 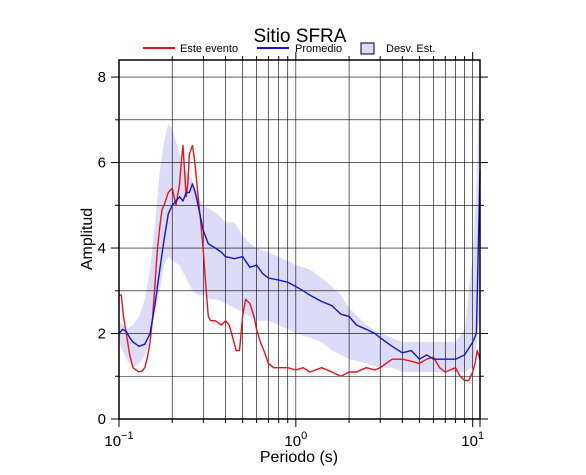 I want to click on y-tick-label: 6, so click(x=102, y=163).